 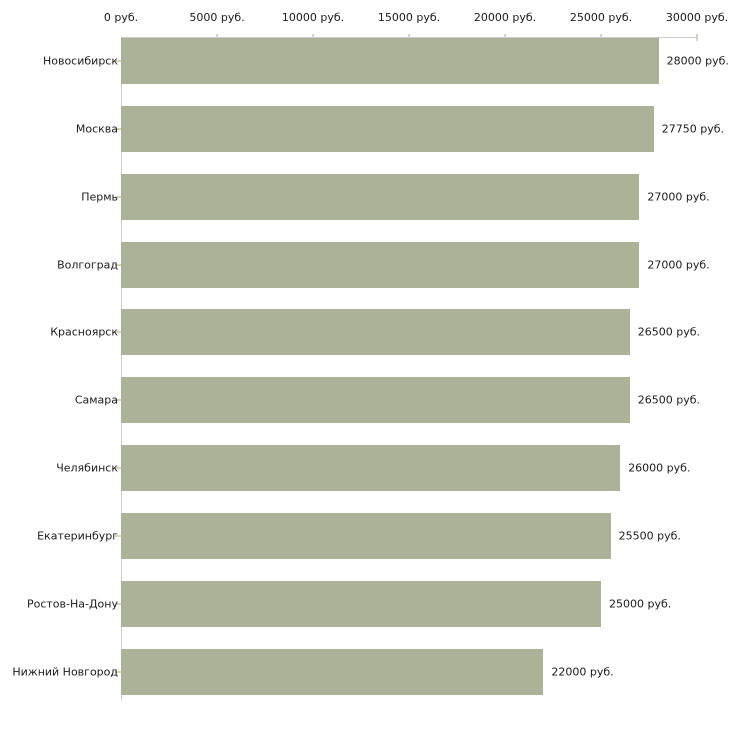 What do you see at coordinates (409, 17) in the screenshot?
I see `x-axis-tick-label: 15000 руб.` at bounding box center [409, 17].